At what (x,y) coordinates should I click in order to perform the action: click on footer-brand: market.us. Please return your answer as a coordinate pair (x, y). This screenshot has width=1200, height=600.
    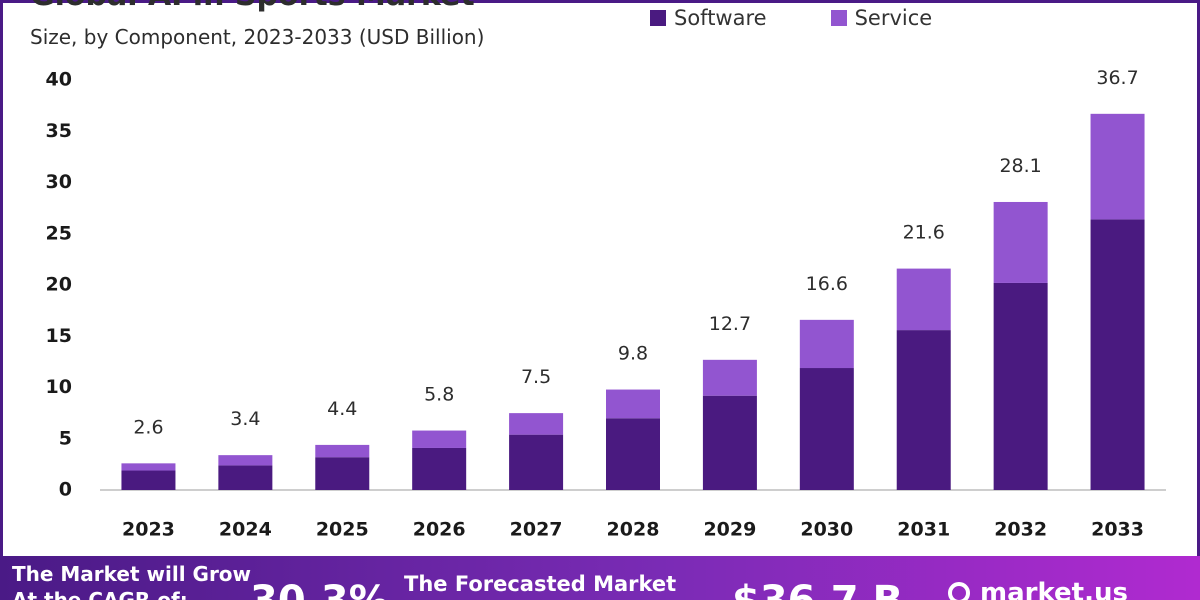
    Looking at the image, I should click on (1038, 589).